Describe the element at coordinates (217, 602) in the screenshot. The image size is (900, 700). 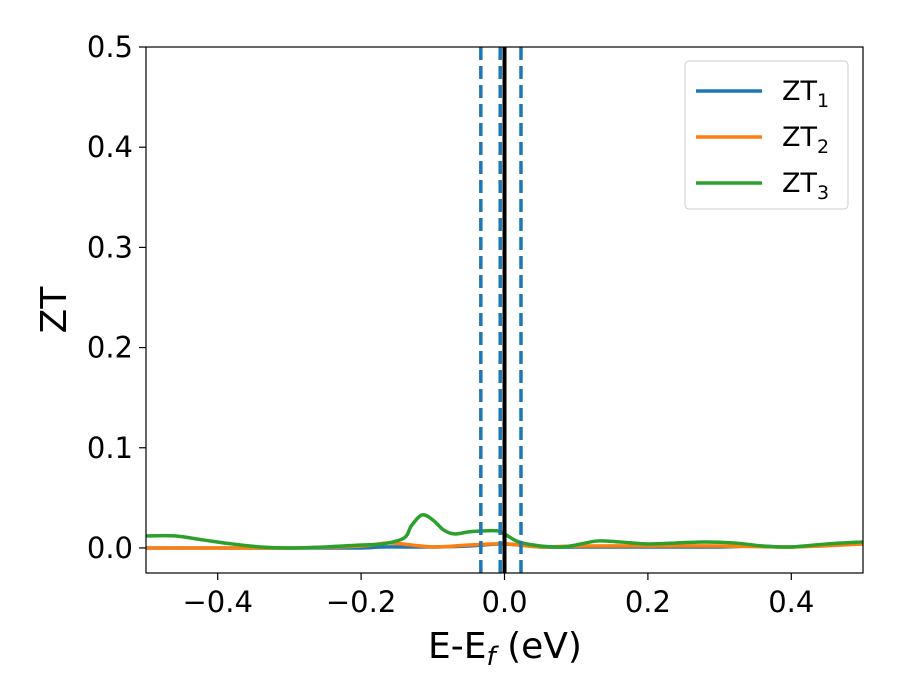
I see `x-tick-label: −0.4` at that location.